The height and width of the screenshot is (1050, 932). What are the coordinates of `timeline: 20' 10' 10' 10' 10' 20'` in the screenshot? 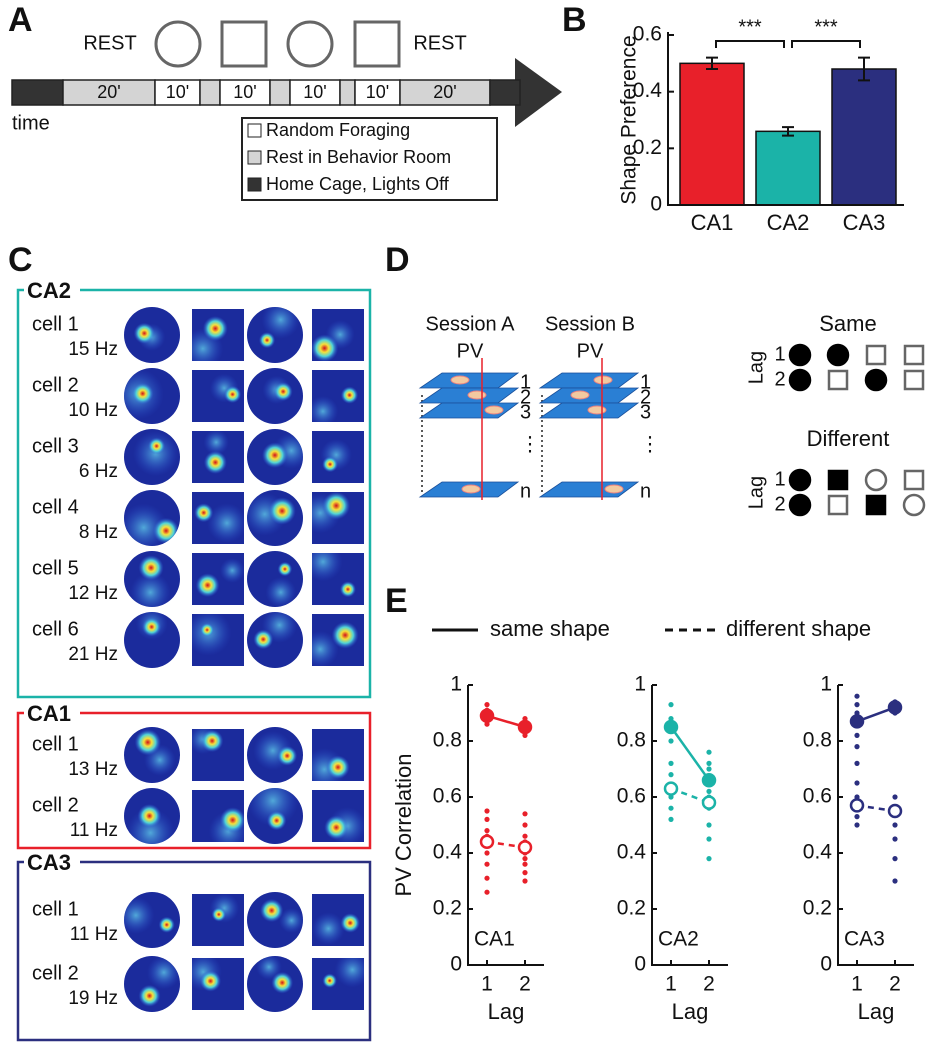 It's located at (266, 92).